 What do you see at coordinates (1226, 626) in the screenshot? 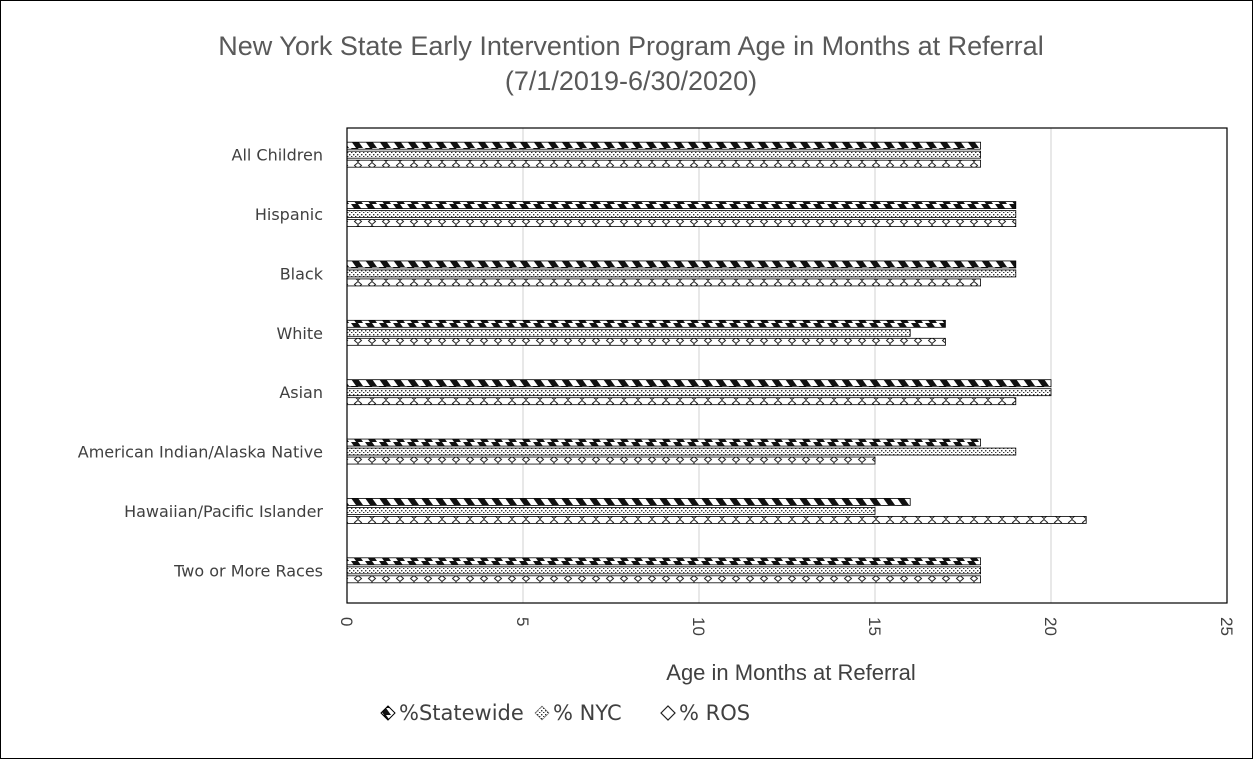
I see `x-tick-label-25: 25` at bounding box center [1226, 626].